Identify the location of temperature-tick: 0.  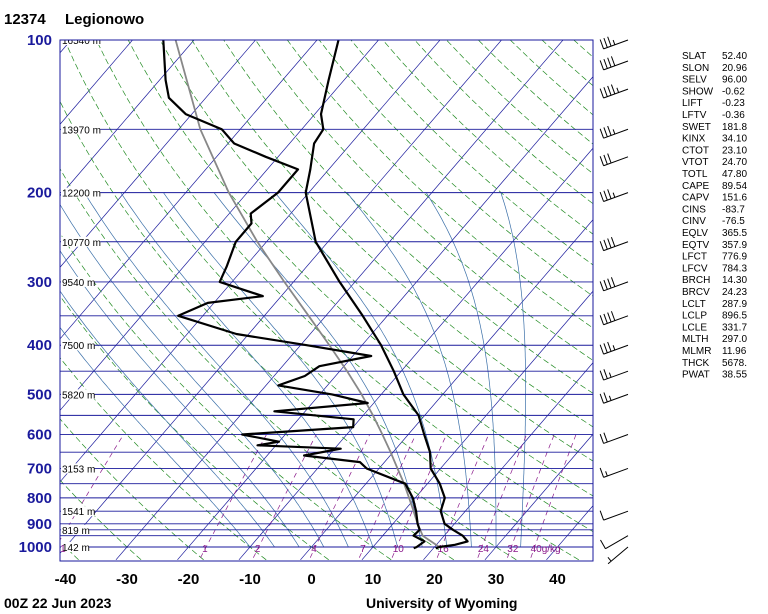
(311, 579).